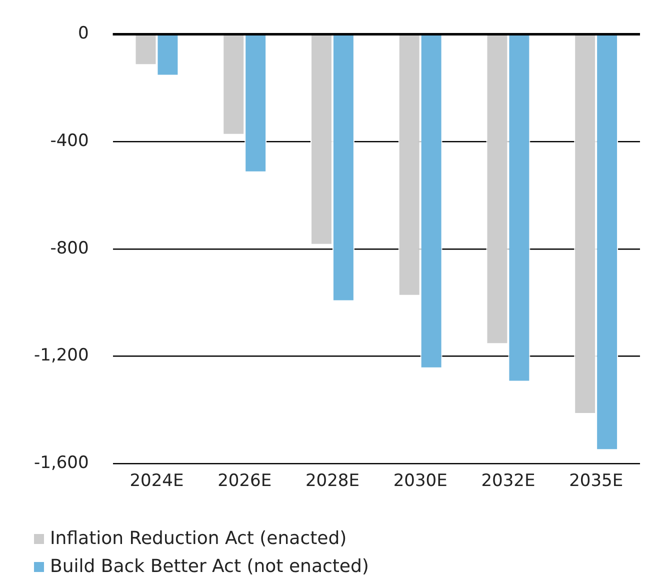 The width and height of the screenshot is (648, 582). I want to click on y-tick-label: -1,600, so click(61, 463).